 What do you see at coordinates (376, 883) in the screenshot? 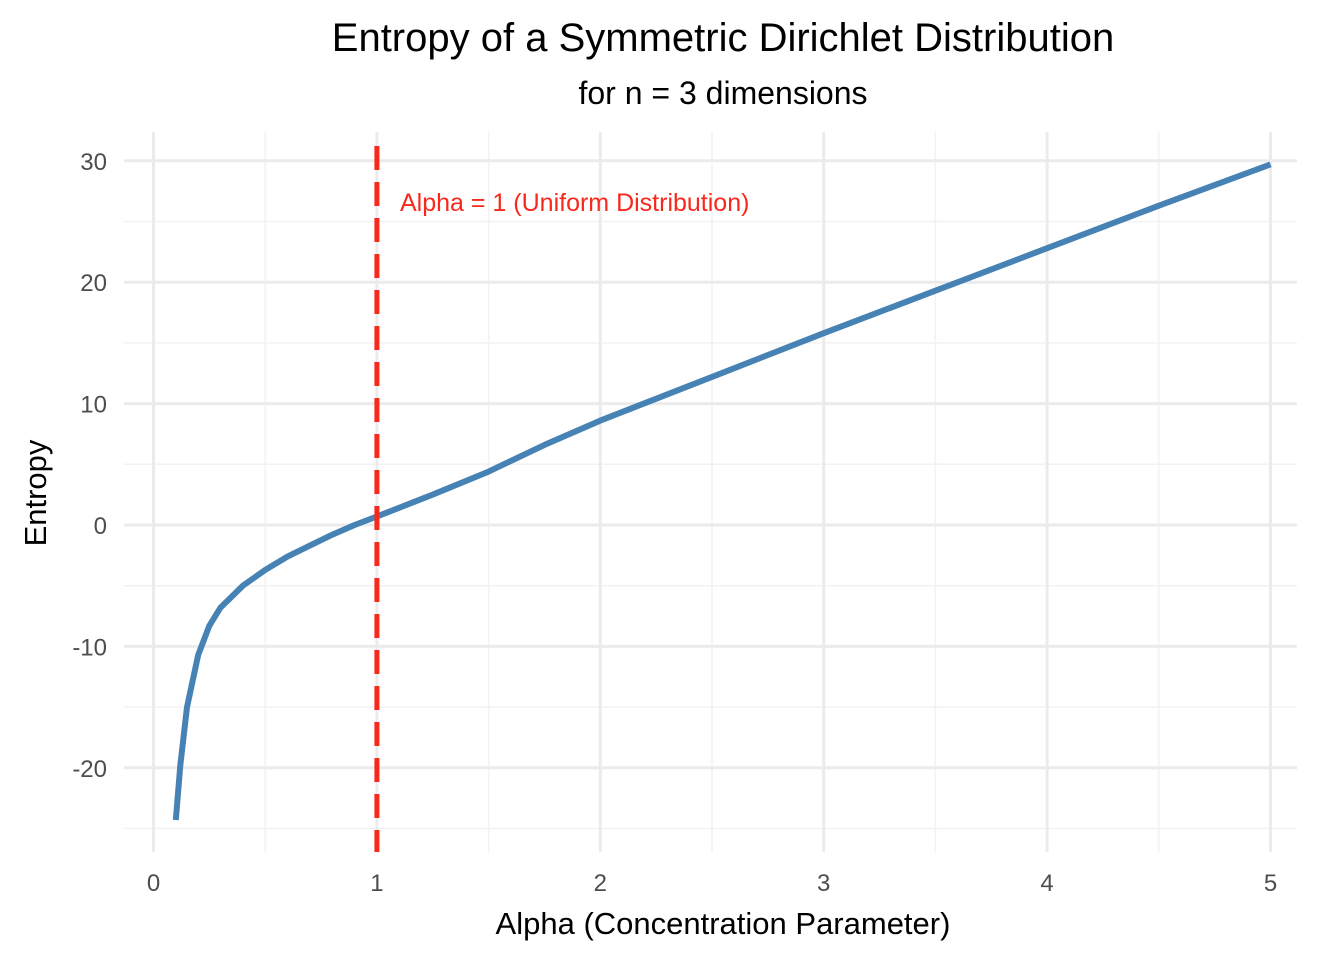
I see `x-tick-label: 1` at bounding box center [376, 883].